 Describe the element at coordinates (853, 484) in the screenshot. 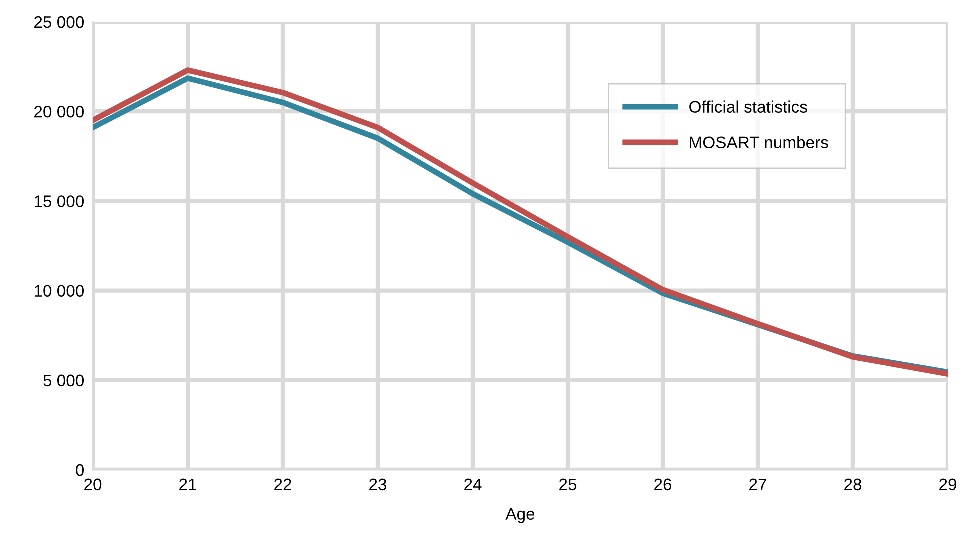

I see `x-tick-label: 28` at that location.